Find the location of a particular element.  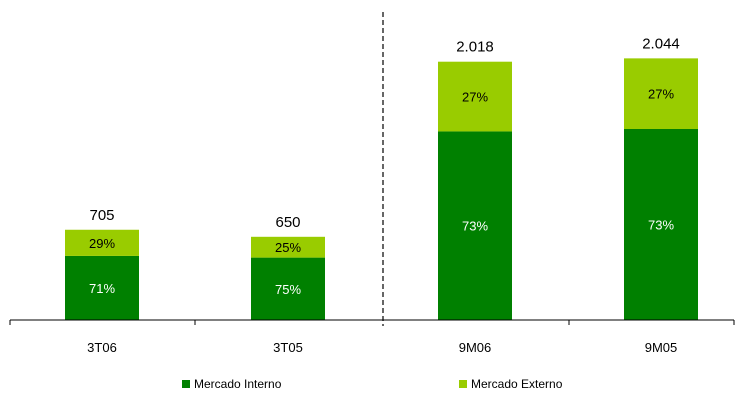

x-tick-label-9M06: 9M06 is located at coordinates (475, 347).